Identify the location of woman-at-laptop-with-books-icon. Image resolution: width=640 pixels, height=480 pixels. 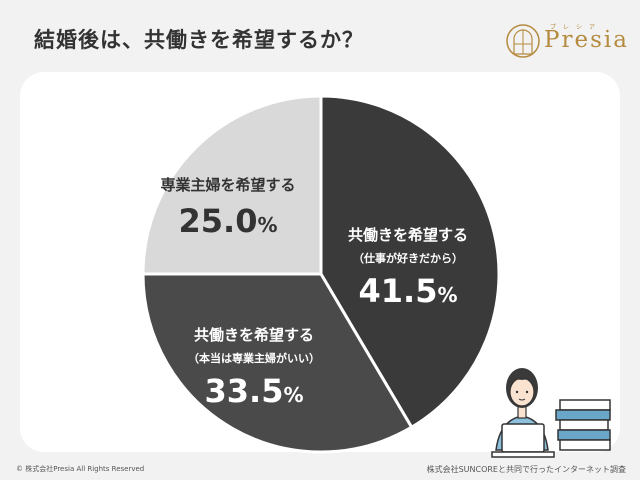
(551, 405).